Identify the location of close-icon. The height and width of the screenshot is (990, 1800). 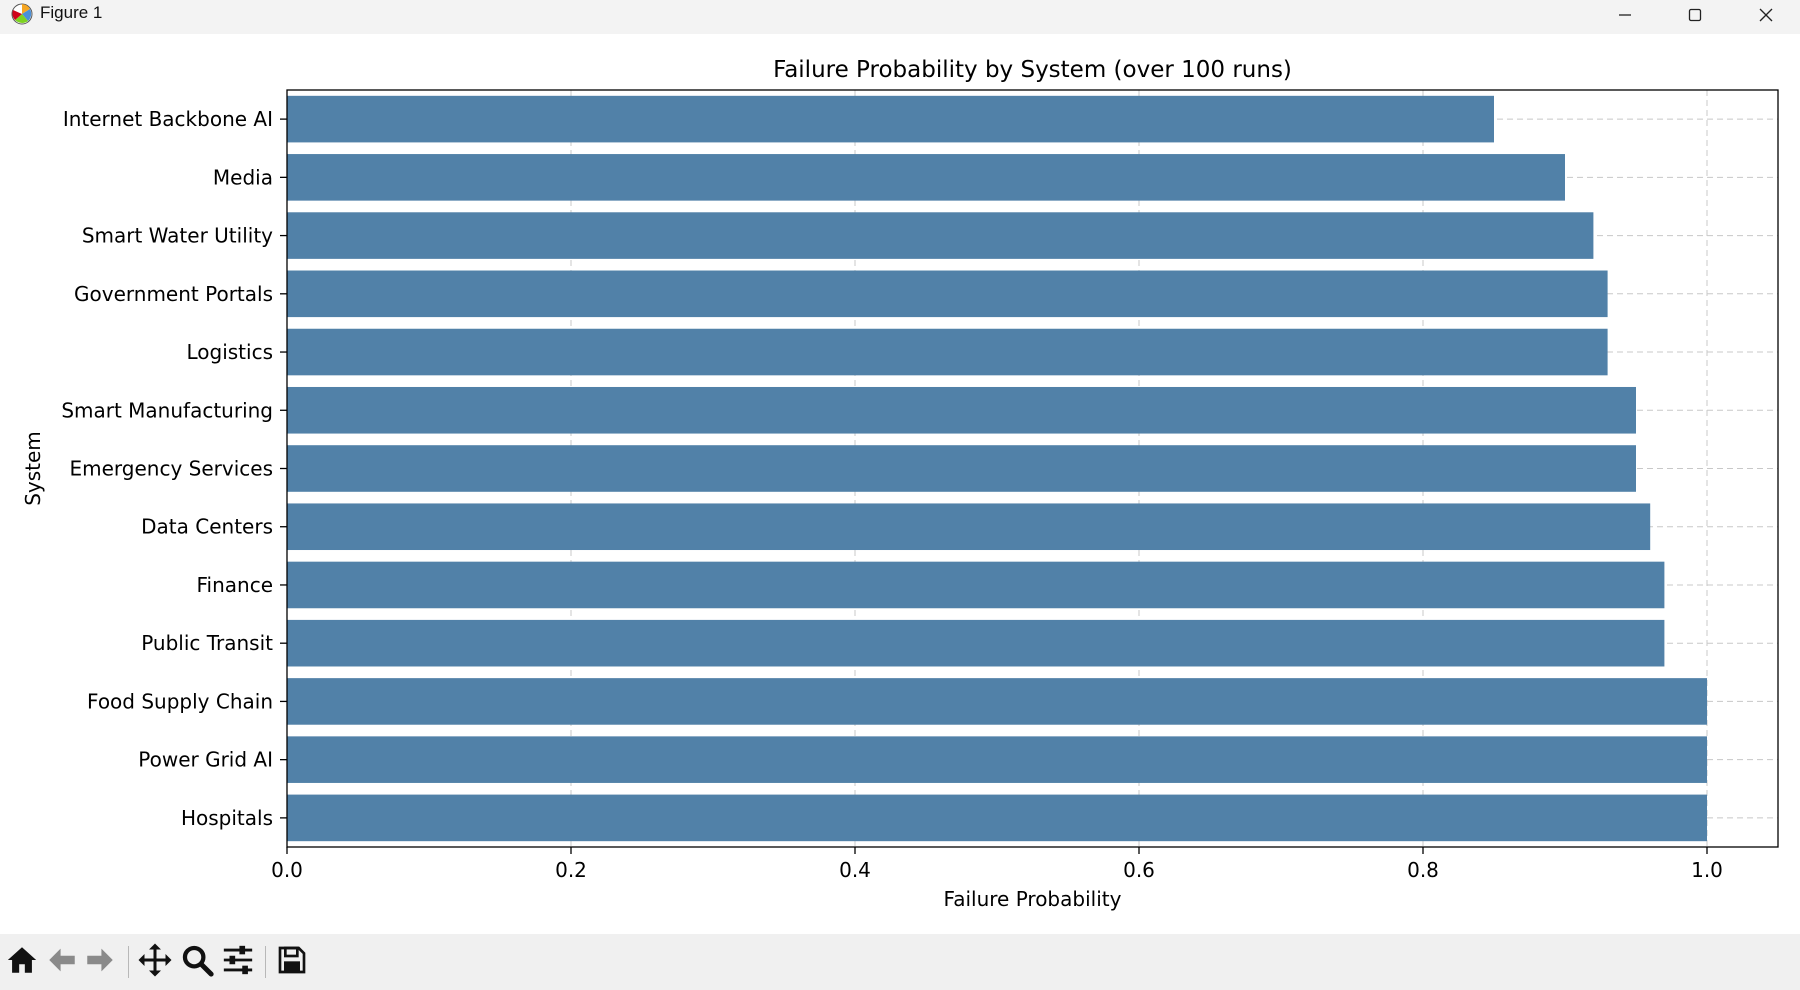
(1766, 17).